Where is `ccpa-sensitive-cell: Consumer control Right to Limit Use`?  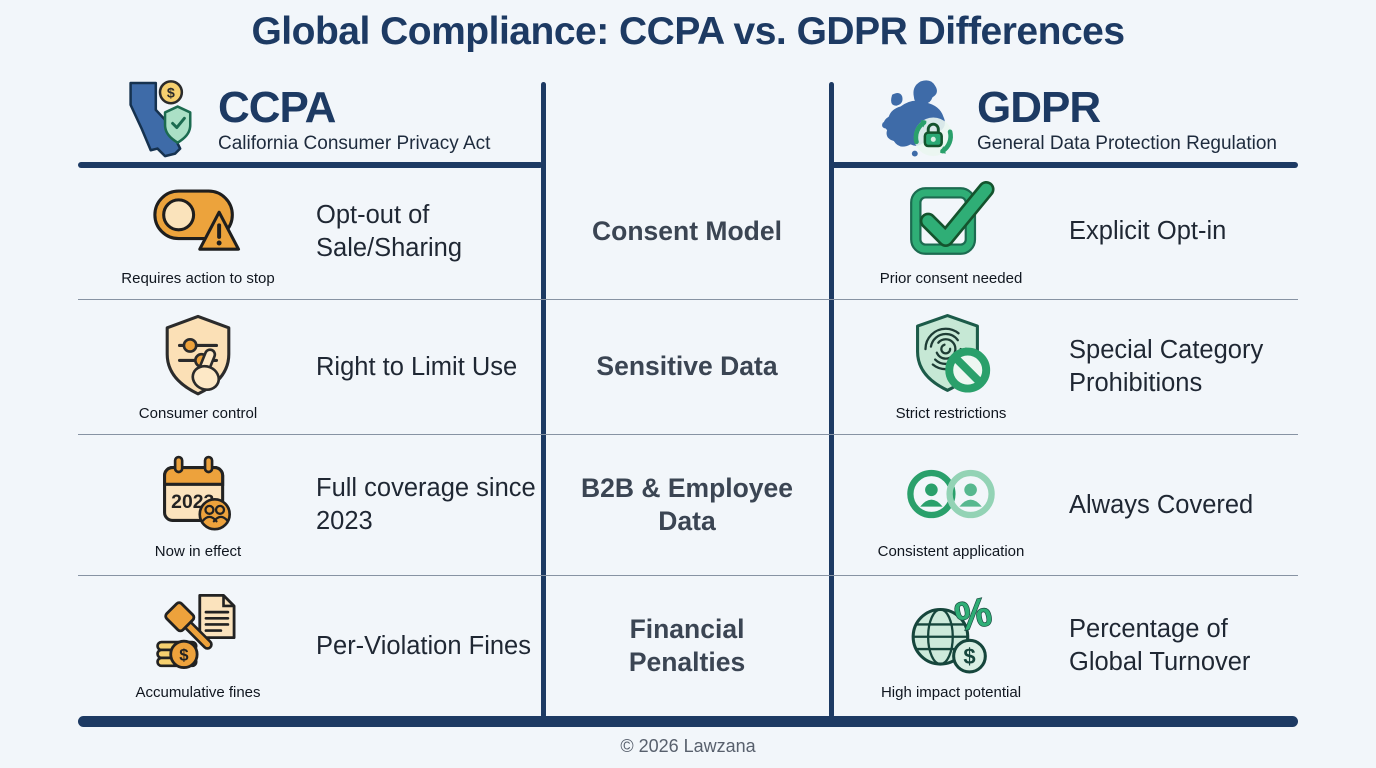
ccpa-sensitive-cell: Consumer control Right to Limit Use is located at coordinates (310, 367).